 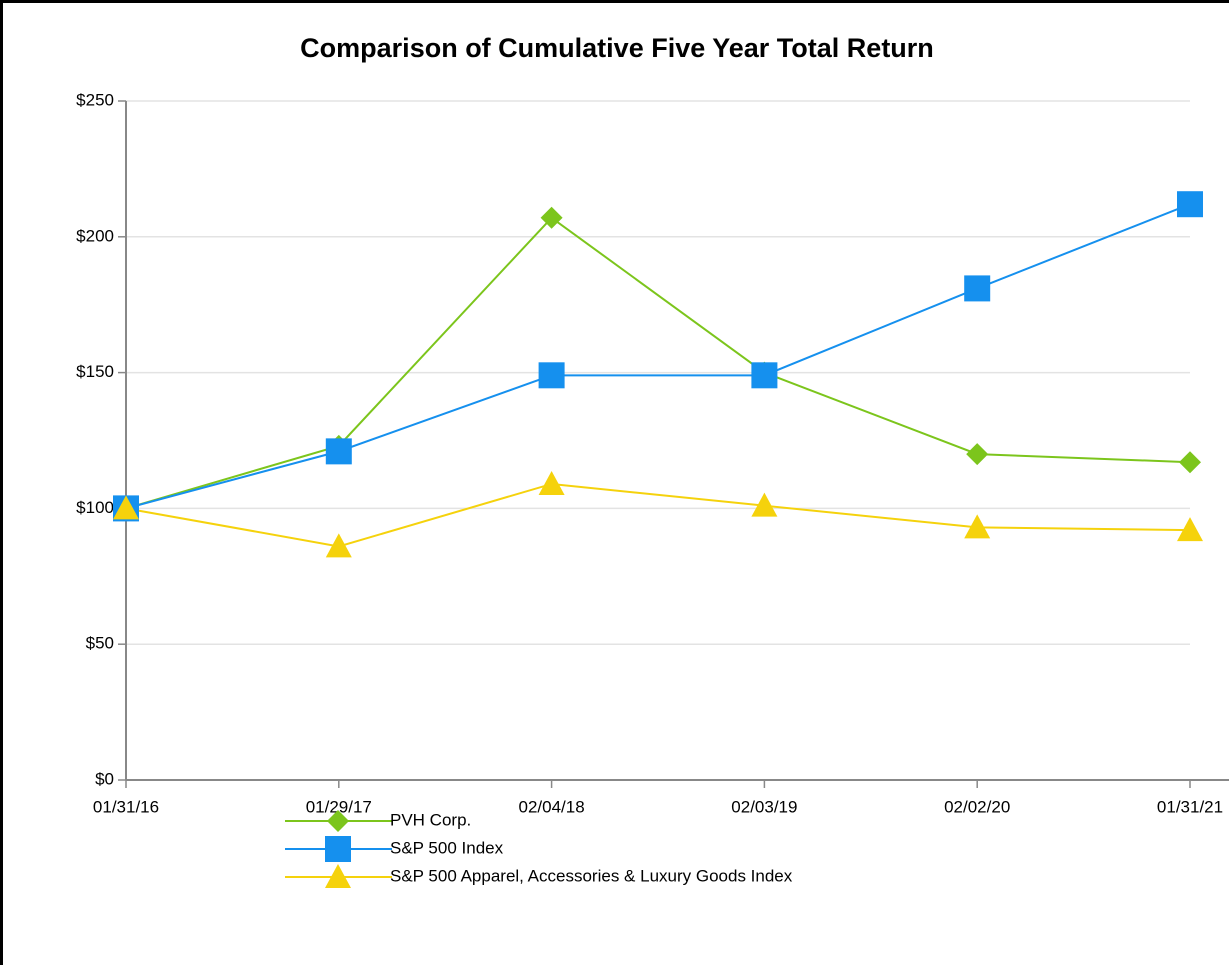 I want to click on x-tick-label: 01/29/17, so click(x=339, y=806).